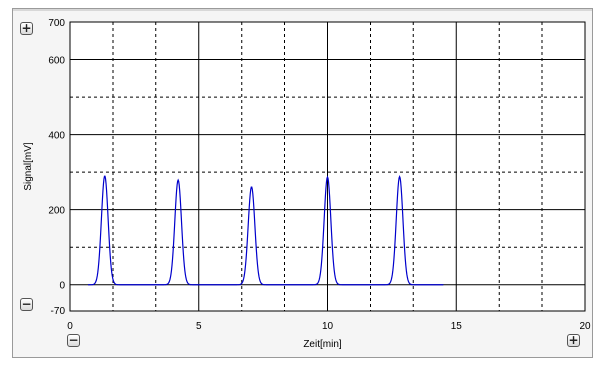  I want to click on zoom-x-out-button: −, so click(73, 340).